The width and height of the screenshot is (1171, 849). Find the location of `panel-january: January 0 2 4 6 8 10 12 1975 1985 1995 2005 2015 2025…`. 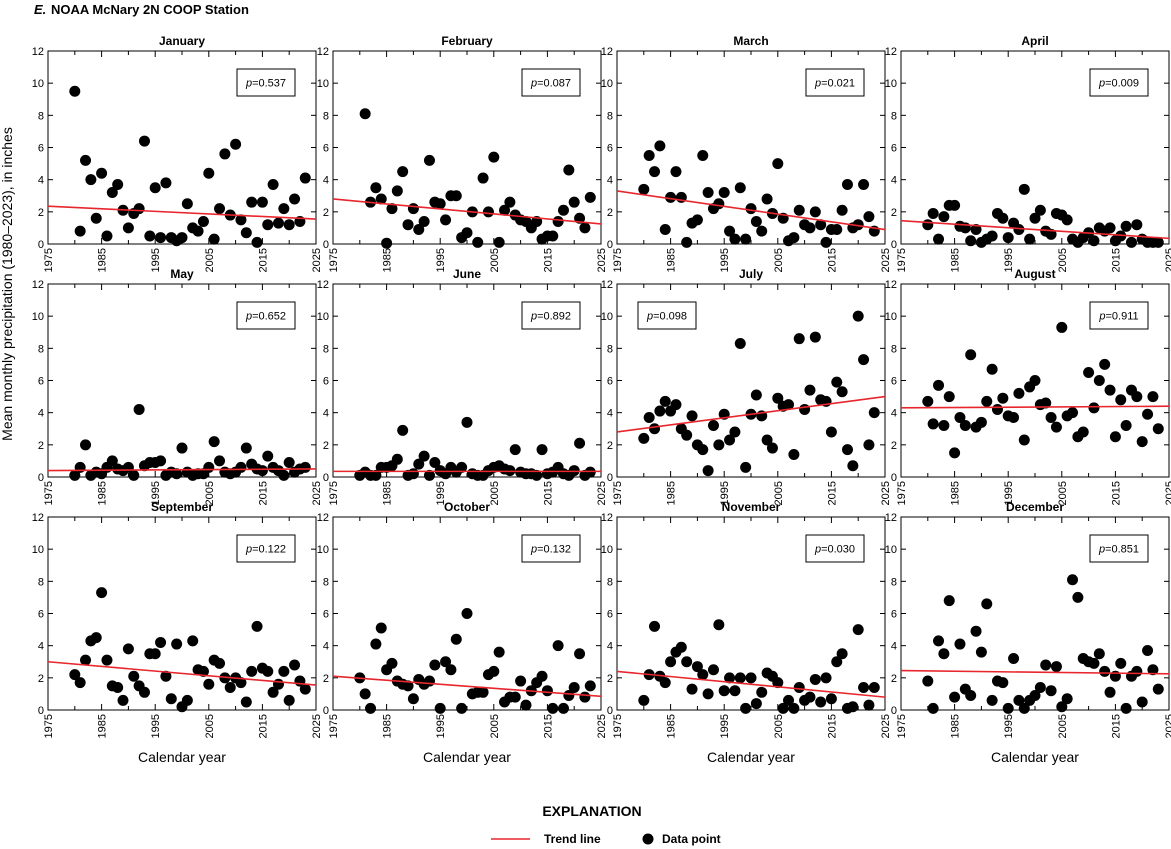

panel-january: January 0 2 4 6 8 10 12 1975 1985 1995 2005 2015 2025… is located at coordinates (177, 153).